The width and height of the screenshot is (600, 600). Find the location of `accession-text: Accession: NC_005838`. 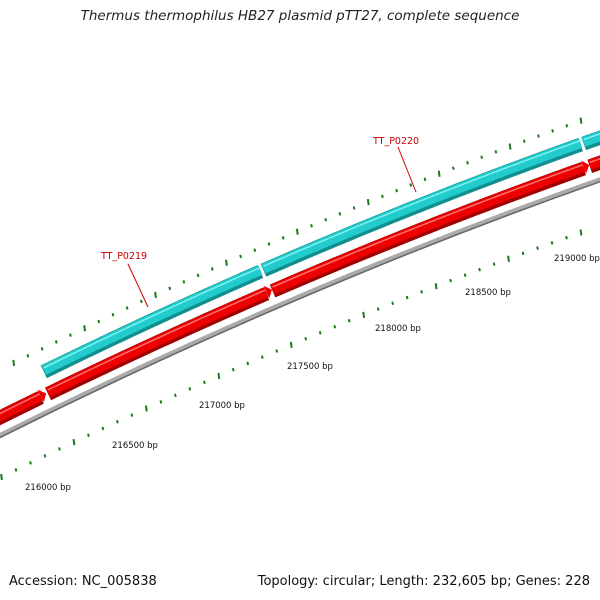

accession-text: Accession: NC_005838 is located at coordinates (83, 581).